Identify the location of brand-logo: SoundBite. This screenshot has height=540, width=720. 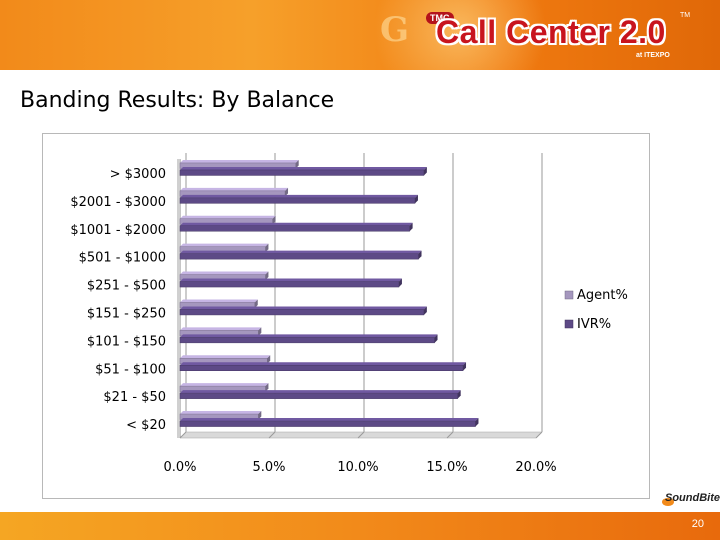
(691, 500).